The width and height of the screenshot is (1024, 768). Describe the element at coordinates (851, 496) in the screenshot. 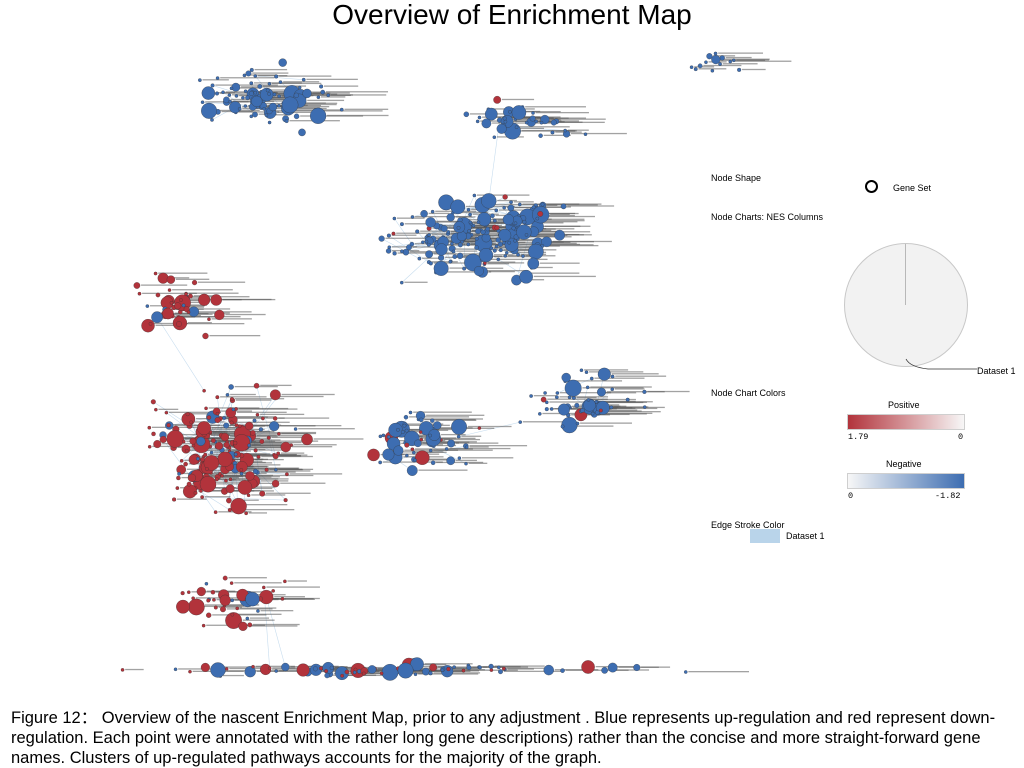

I see `negative-min-label: 0` at that location.